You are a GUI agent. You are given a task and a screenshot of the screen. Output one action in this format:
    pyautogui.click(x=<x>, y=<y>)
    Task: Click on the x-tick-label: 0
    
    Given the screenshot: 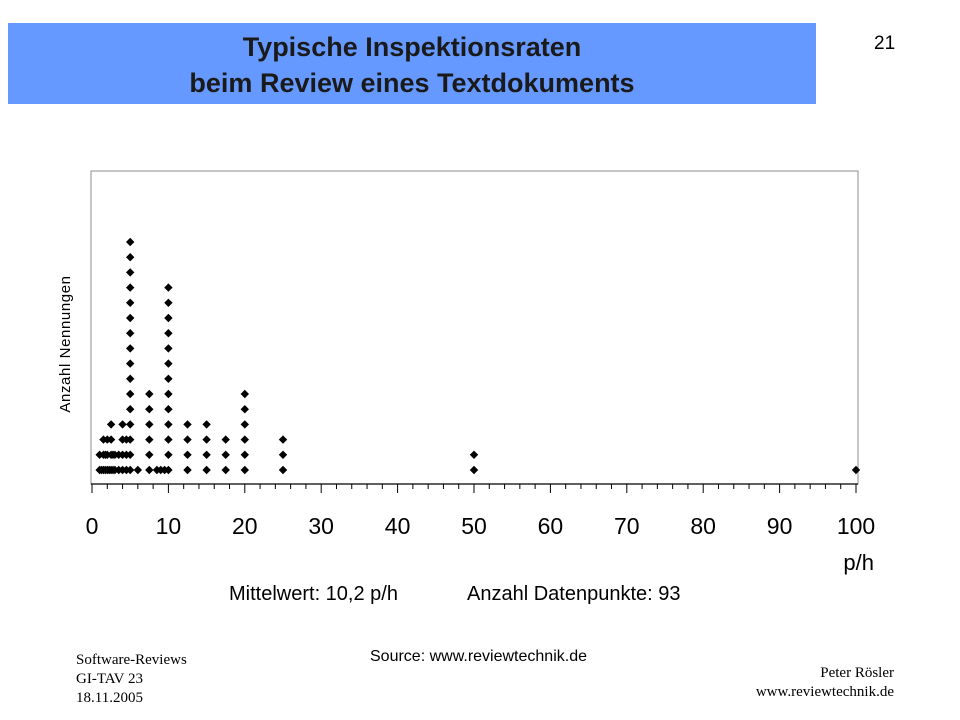 What is the action you would take?
    pyautogui.click(x=92, y=526)
    